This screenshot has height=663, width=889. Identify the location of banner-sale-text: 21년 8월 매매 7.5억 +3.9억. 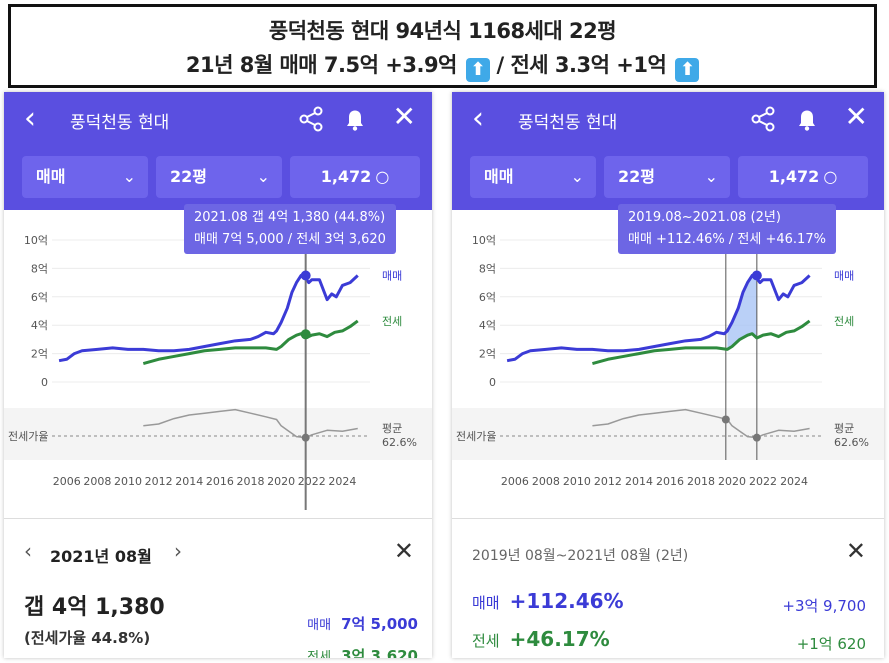
(321, 65).